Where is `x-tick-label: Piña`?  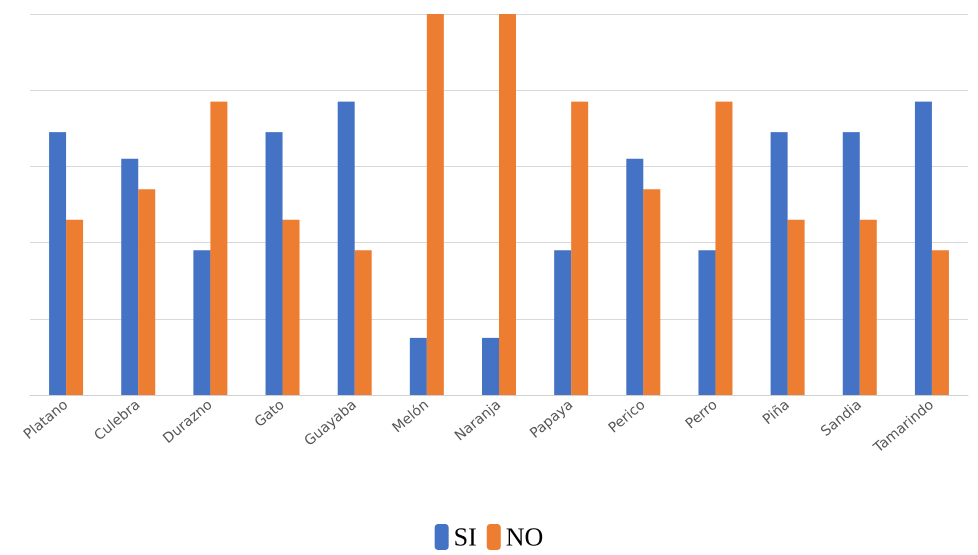 x-tick-label: Piña is located at coordinates (776, 412).